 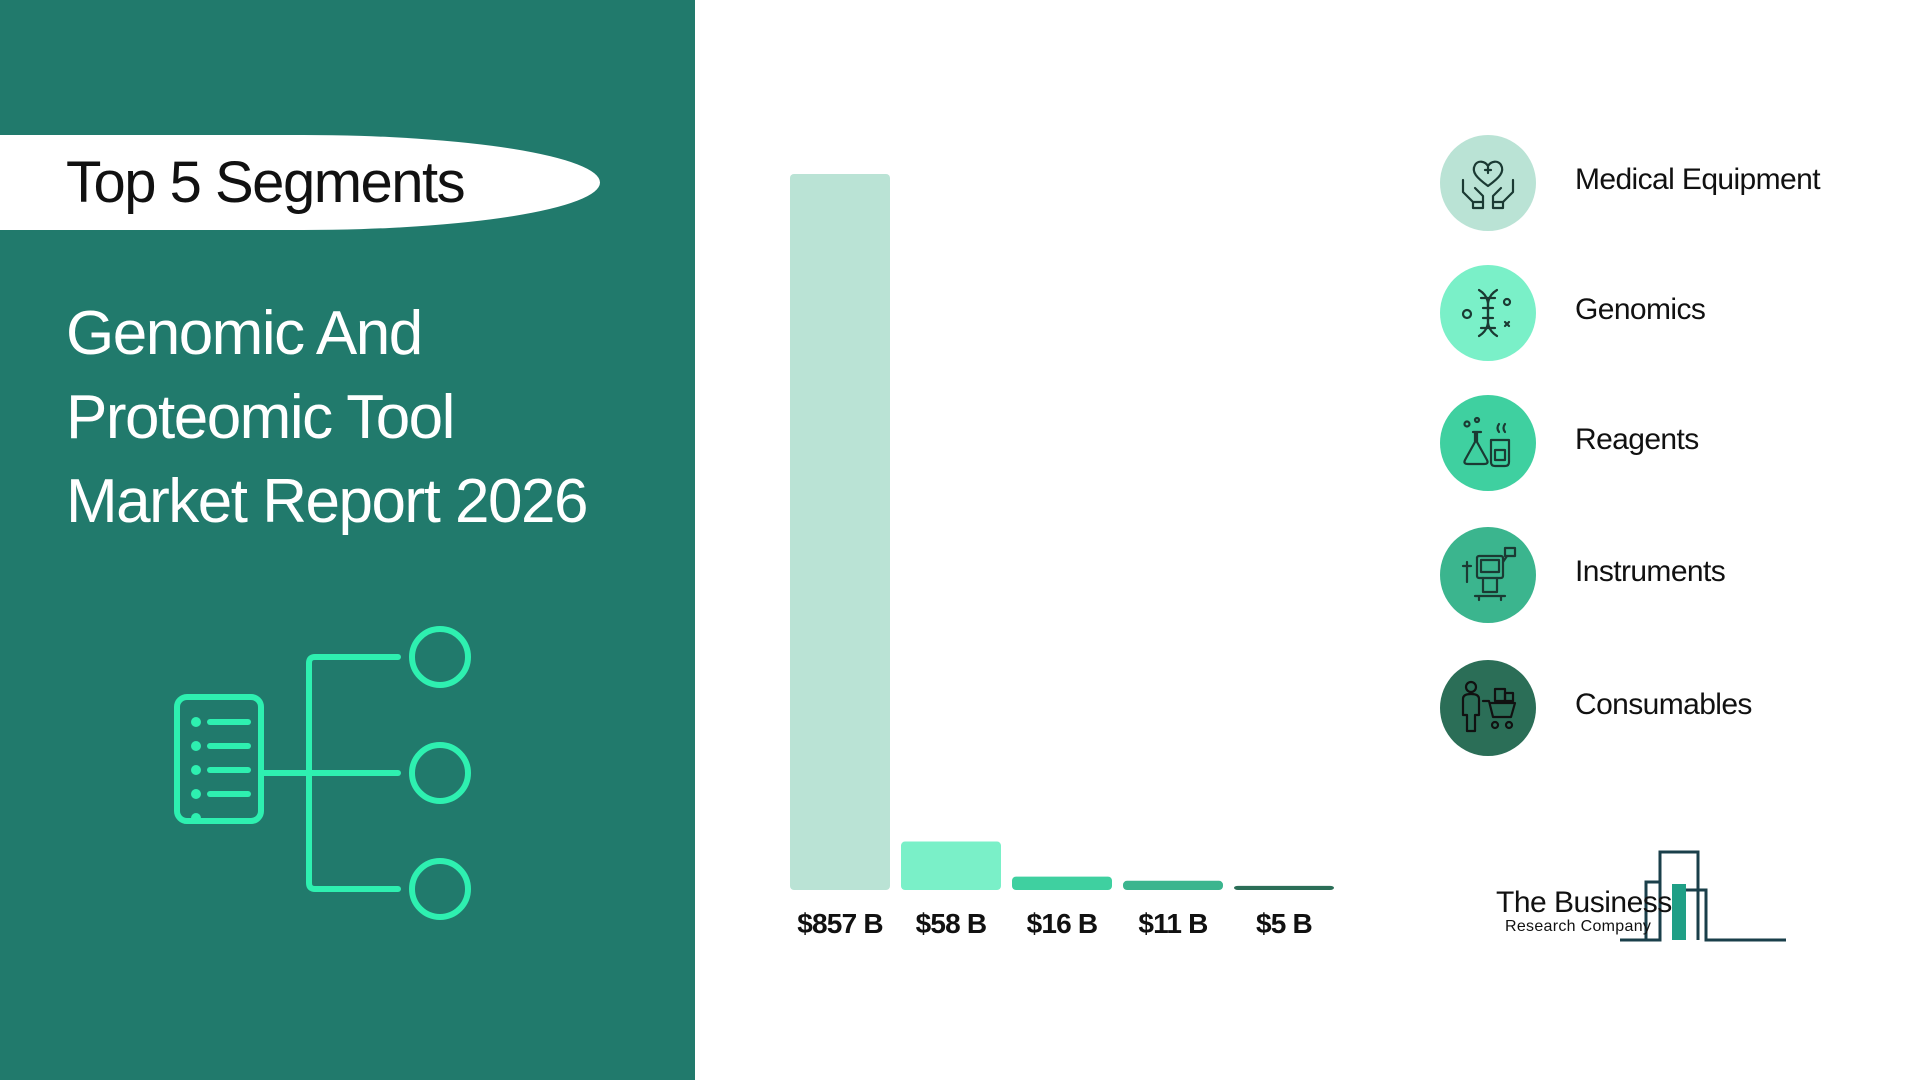 What do you see at coordinates (266, 182) in the screenshot?
I see `pill-title: Top 5 Segments` at bounding box center [266, 182].